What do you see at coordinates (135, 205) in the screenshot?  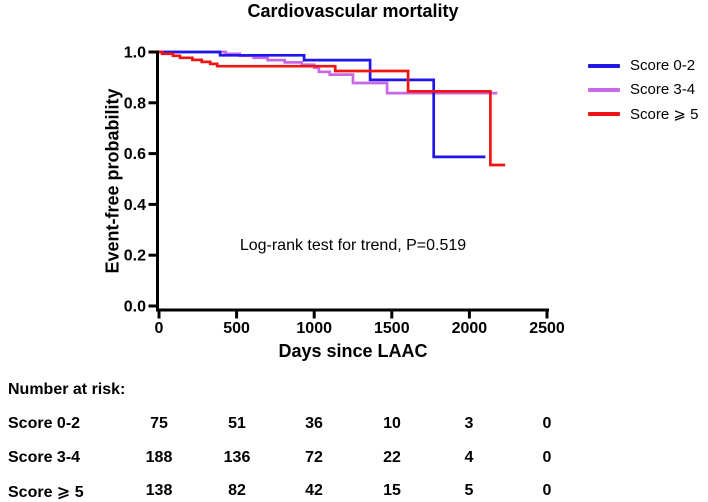 I see `y-tick-label: 0.4` at bounding box center [135, 205].